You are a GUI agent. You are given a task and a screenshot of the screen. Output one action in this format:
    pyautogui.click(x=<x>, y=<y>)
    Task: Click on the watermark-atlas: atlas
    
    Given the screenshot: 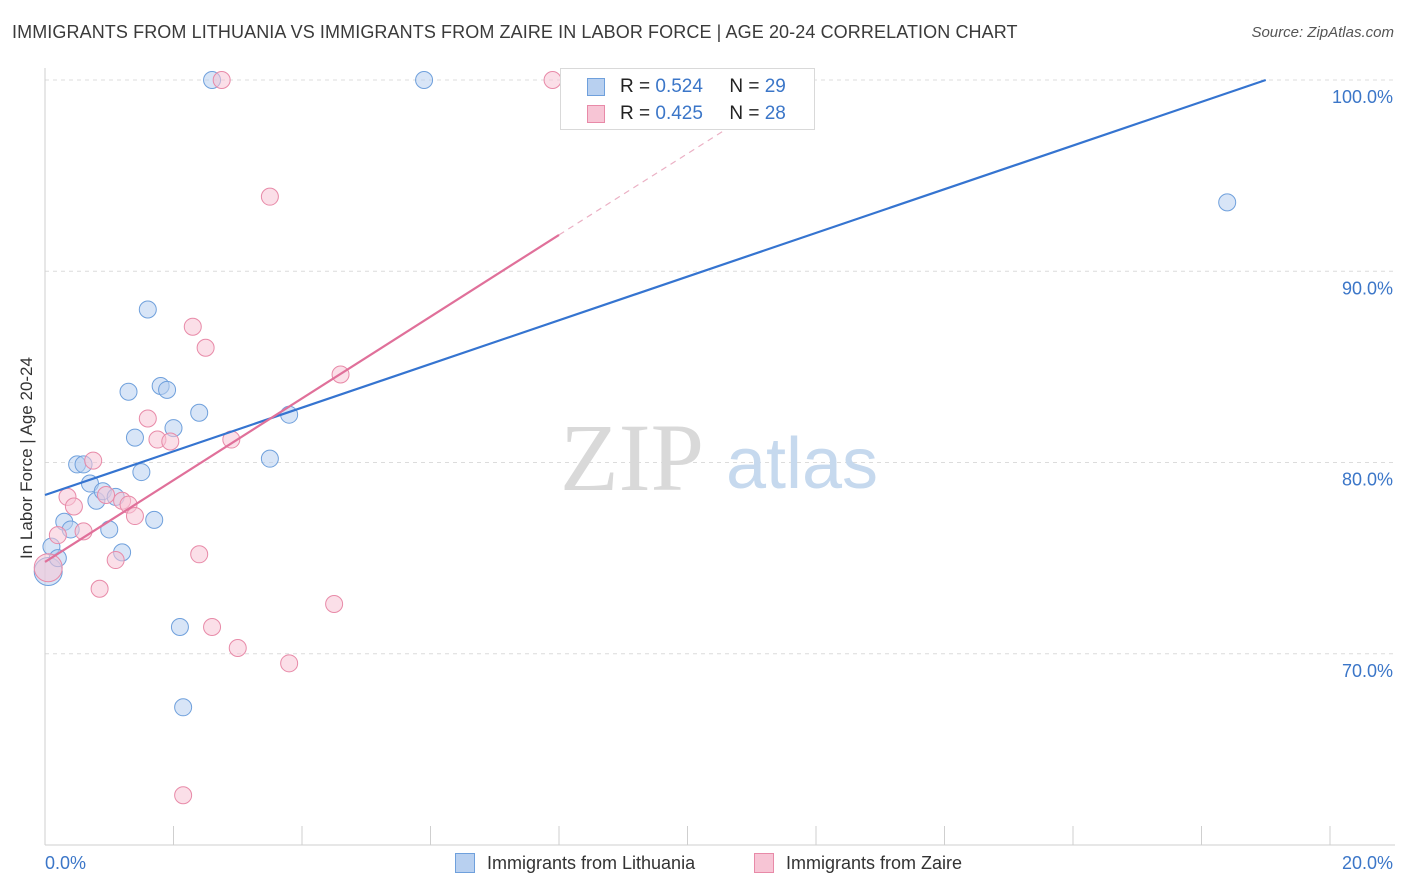 What is the action you would take?
    pyautogui.click(x=802, y=464)
    